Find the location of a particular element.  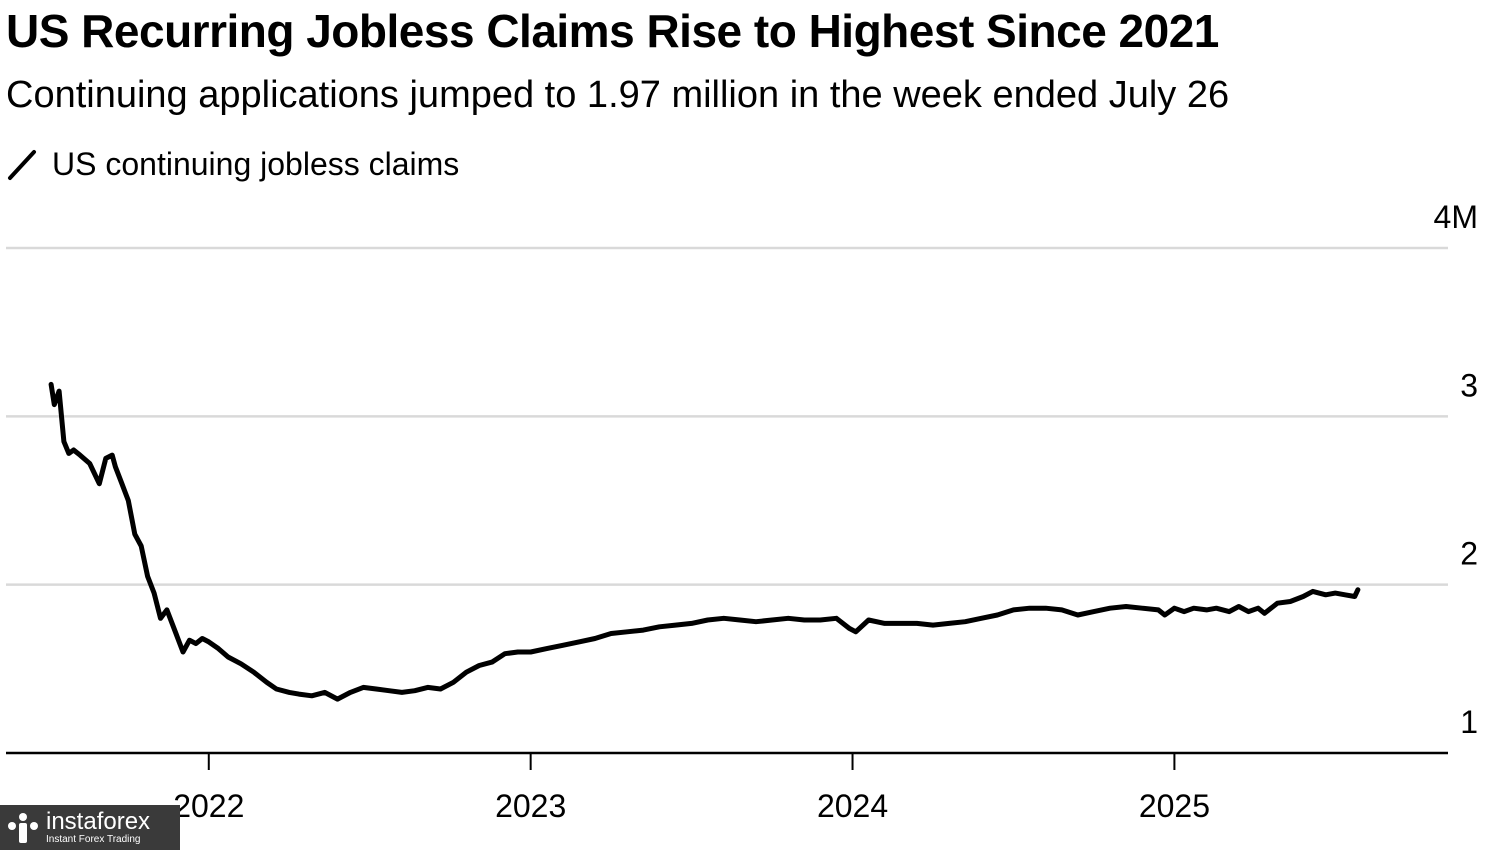

y-tick-label-3: 4M is located at coordinates (1456, 217).